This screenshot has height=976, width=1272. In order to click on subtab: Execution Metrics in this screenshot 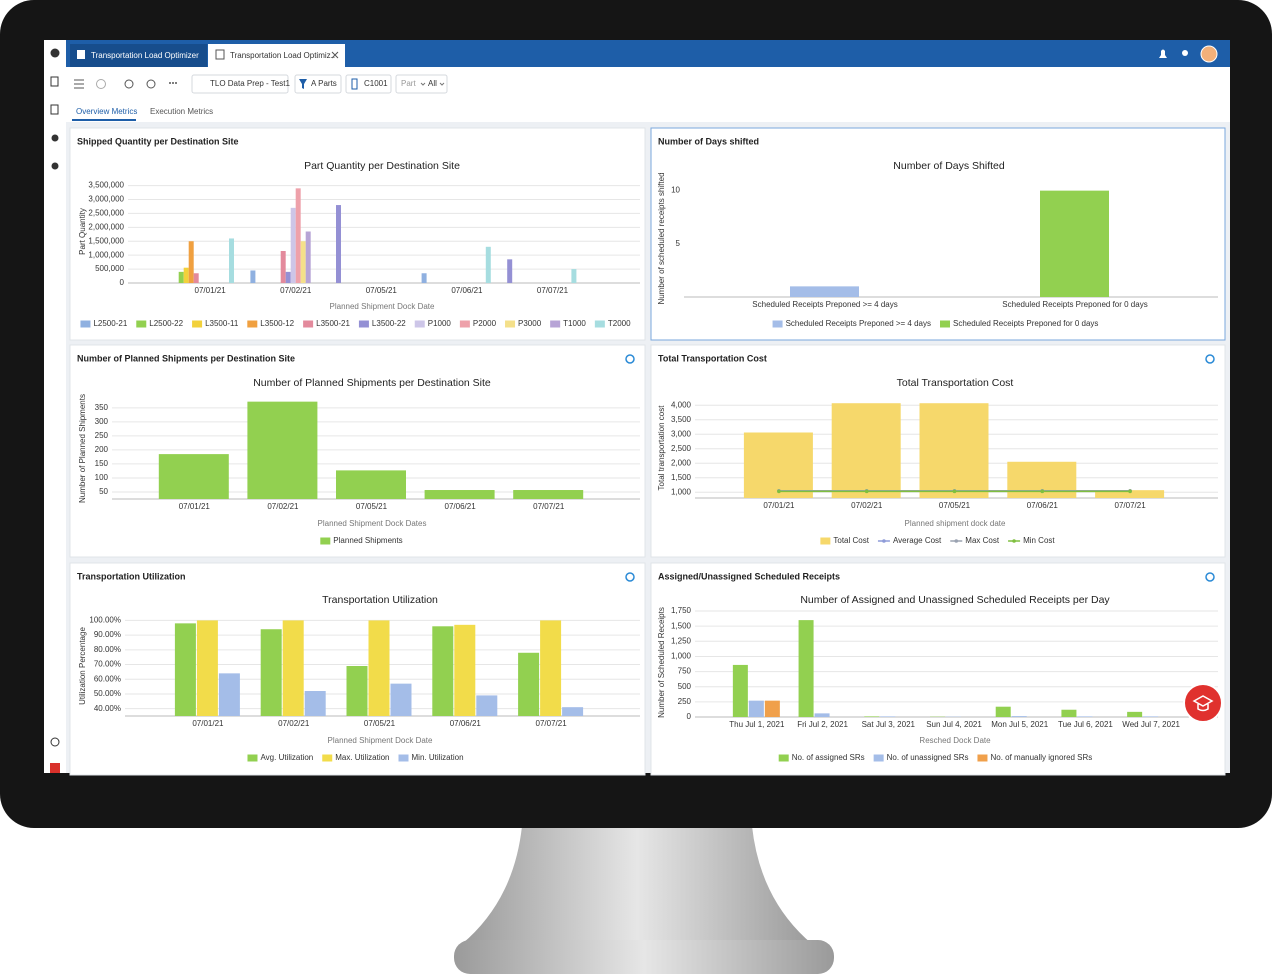, I will do `click(181, 111)`.